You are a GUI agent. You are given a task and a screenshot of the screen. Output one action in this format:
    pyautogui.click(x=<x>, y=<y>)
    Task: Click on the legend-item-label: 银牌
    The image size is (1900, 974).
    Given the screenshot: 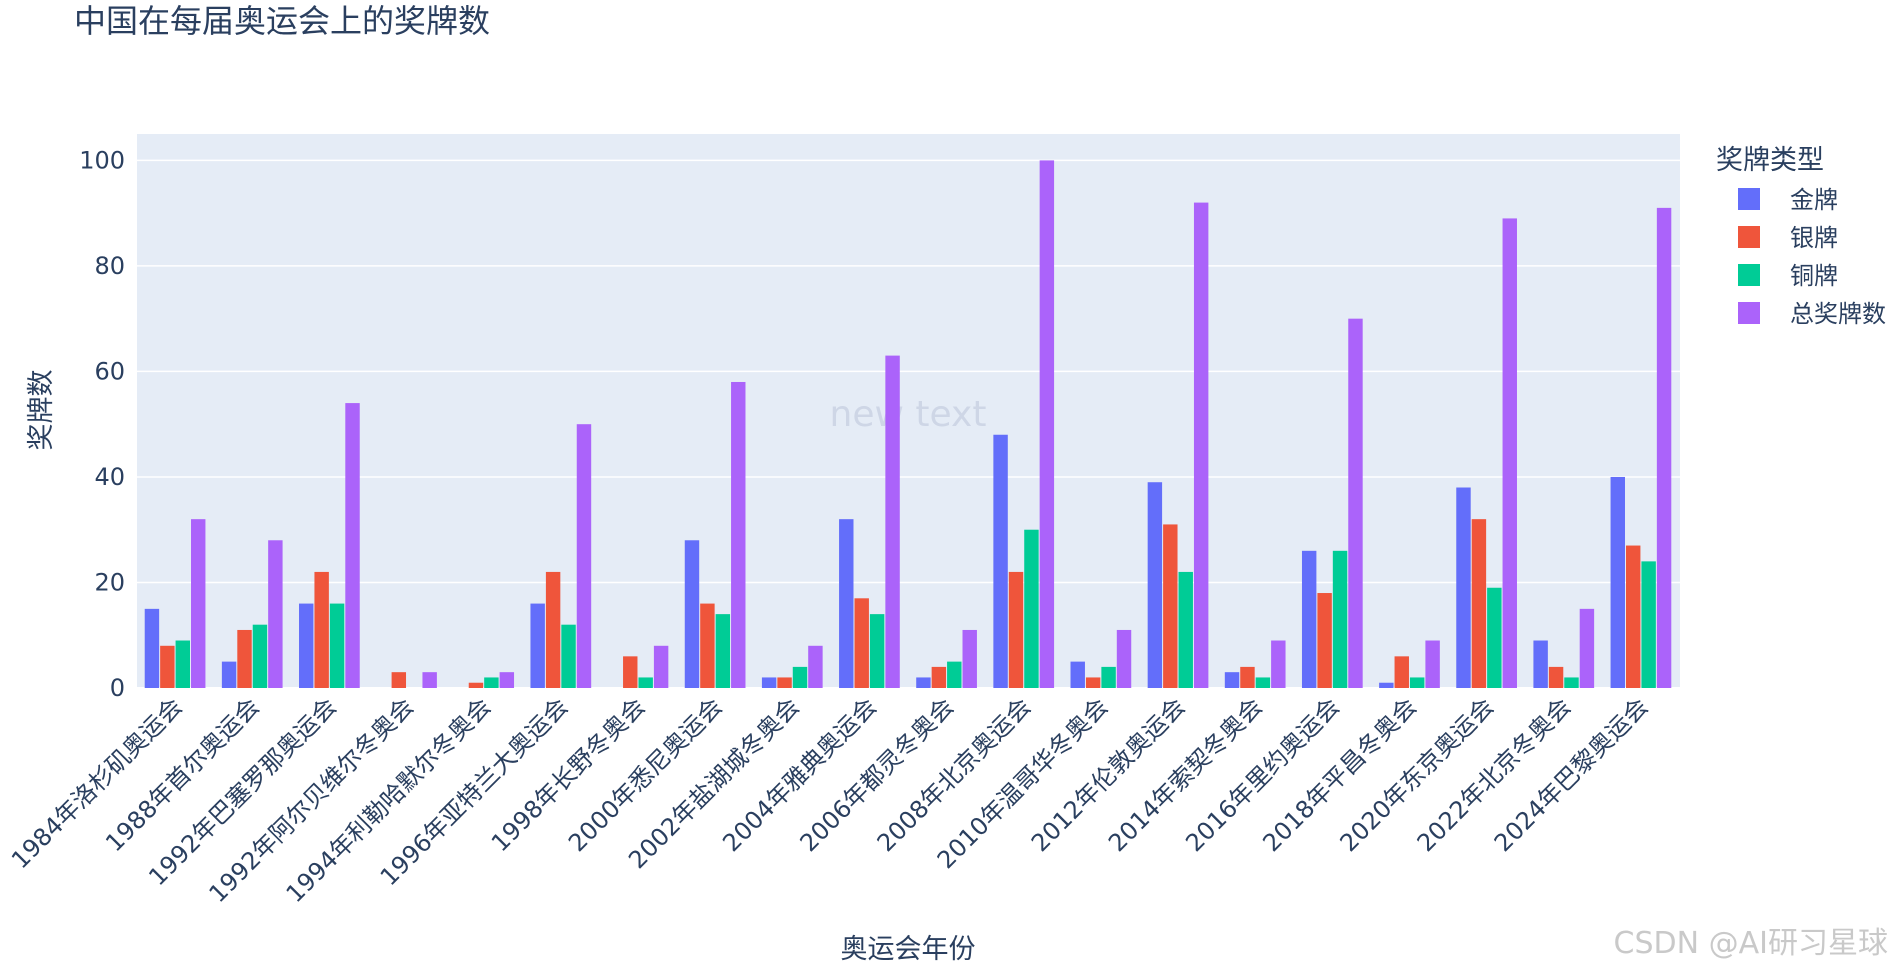 What is the action you would take?
    pyautogui.click(x=1814, y=238)
    